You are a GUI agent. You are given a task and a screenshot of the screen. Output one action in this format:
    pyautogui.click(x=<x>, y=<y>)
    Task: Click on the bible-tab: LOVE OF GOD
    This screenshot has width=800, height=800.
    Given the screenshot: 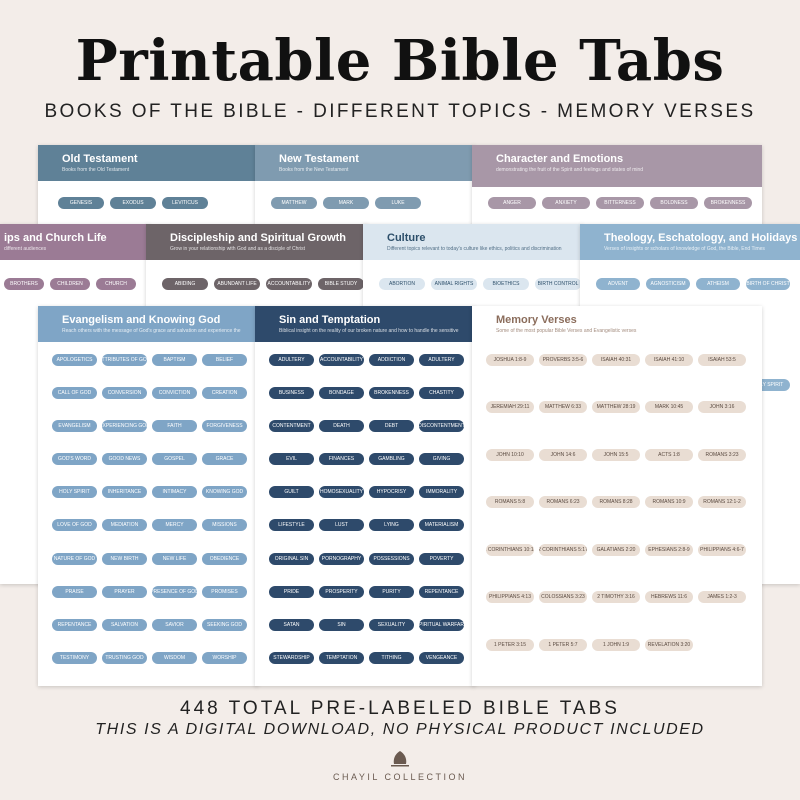 What is the action you would take?
    pyautogui.click(x=74, y=525)
    